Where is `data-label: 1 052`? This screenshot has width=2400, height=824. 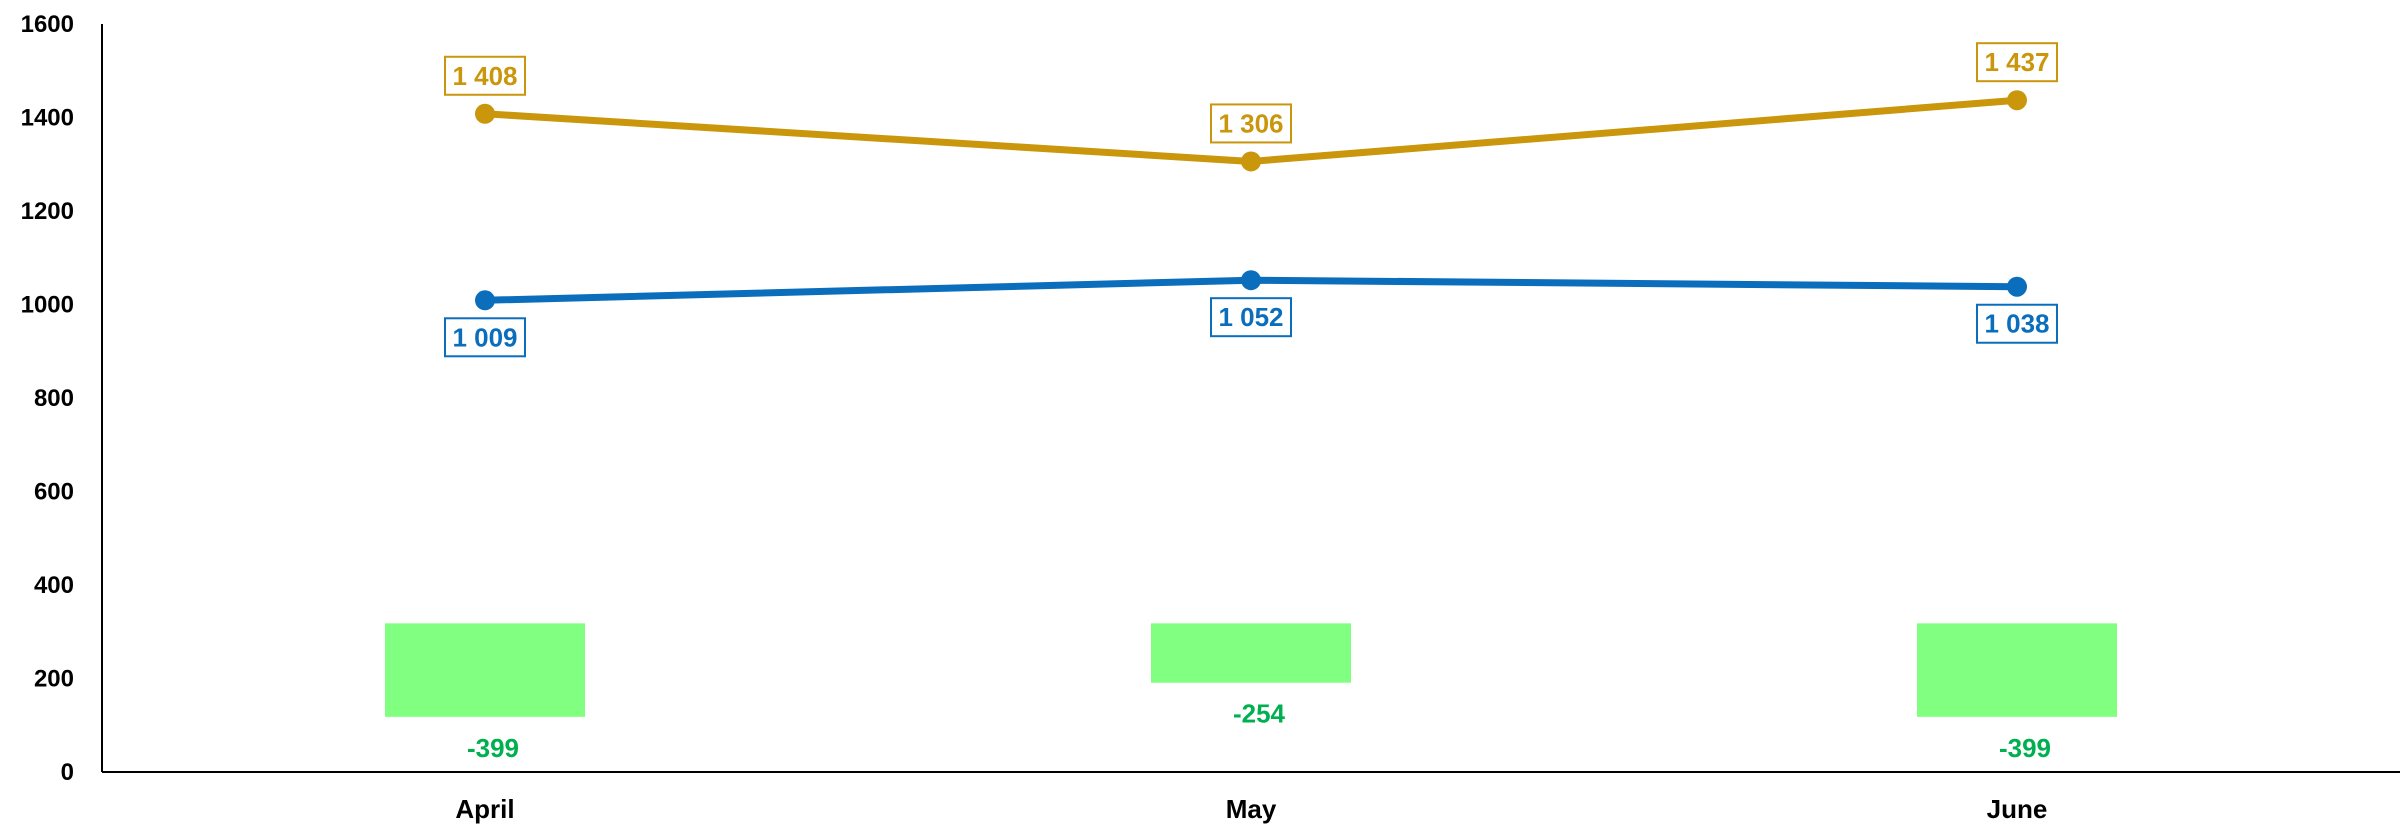 data-label: 1 052 is located at coordinates (1250, 317).